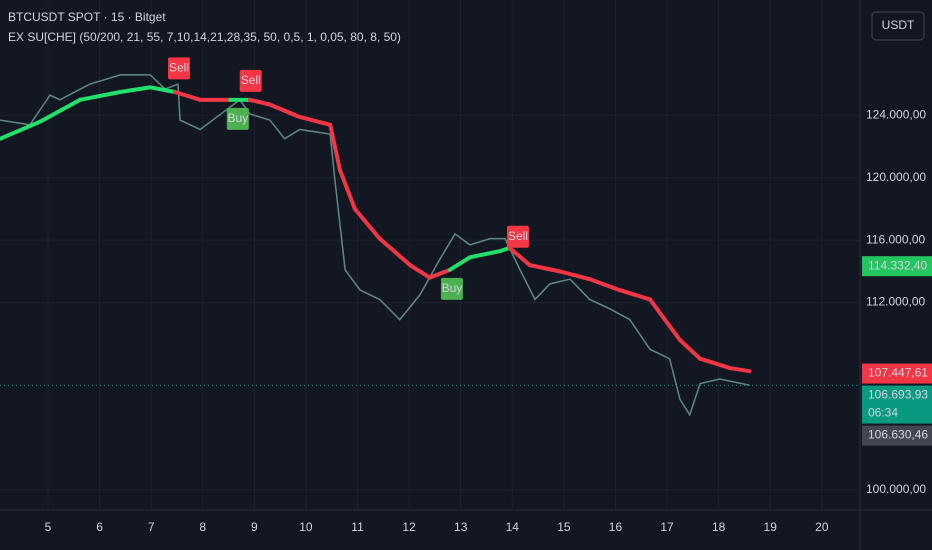  I want to click on currency-button, so click(898, 26).